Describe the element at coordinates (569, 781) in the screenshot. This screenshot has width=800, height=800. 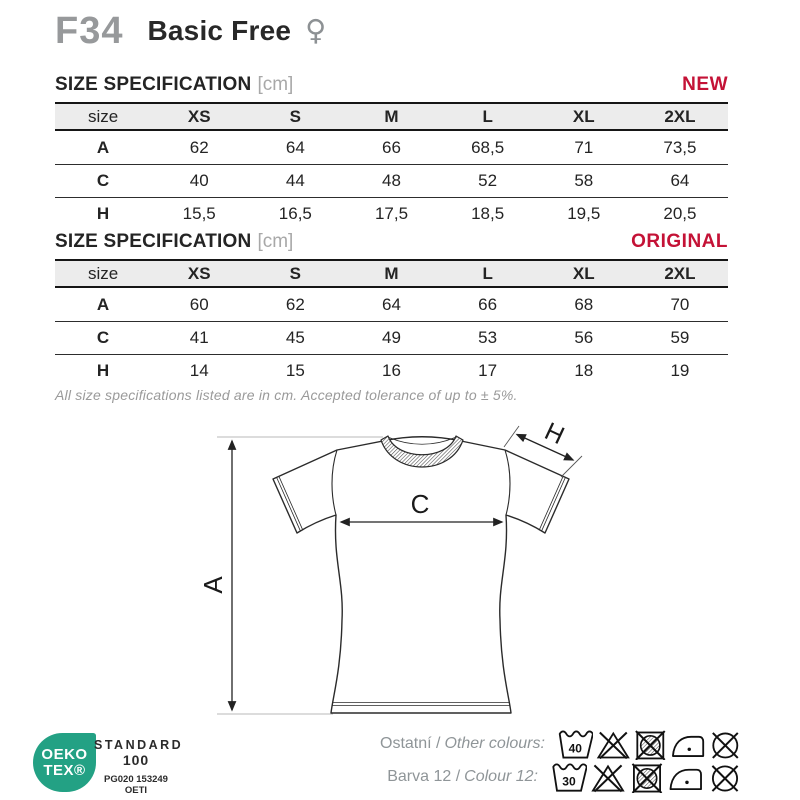
I see `wash-temp-value: 30` at that location.